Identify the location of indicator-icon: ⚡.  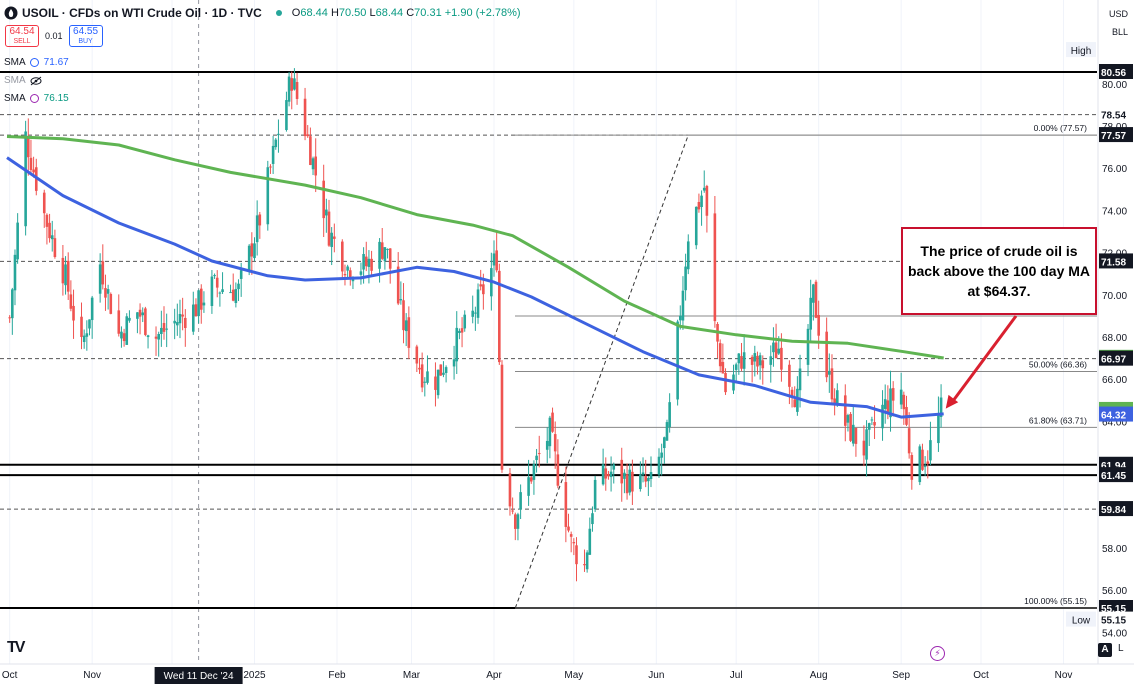
(937, 653).